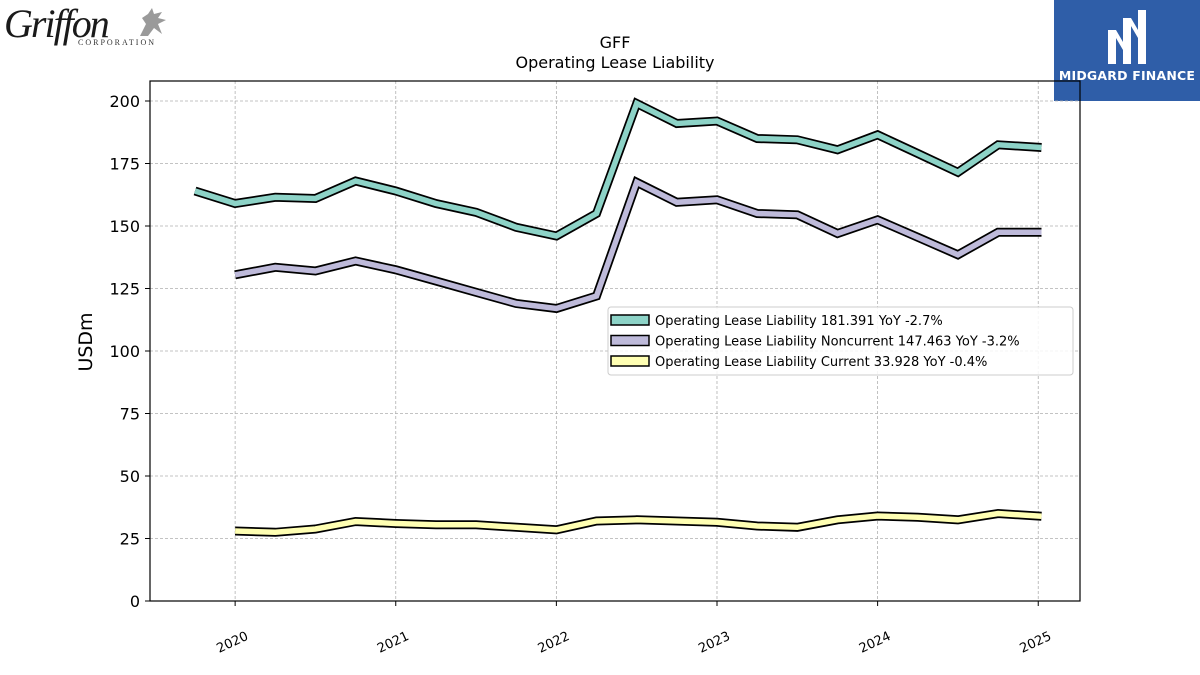 This screenshot has width=1200, height=675. What do you see at coordinates (232, 643) in the screenshot?
I see `x-tick-label: 2020` at bounding box center [232, 643].